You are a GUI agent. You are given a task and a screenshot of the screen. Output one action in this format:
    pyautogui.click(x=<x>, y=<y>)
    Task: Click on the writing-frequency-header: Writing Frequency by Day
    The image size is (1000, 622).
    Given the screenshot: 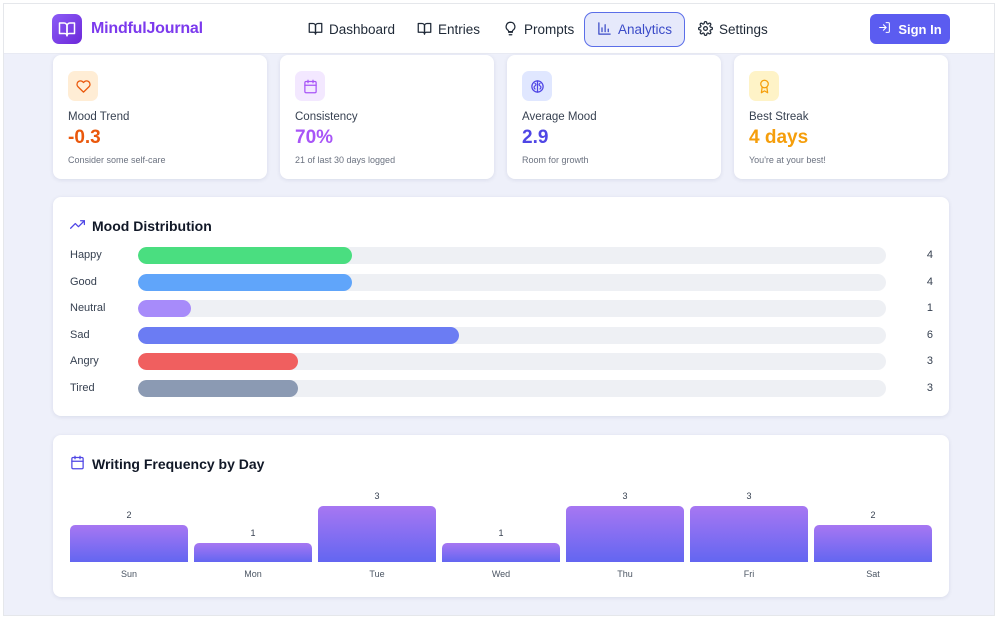 What is the action you would take?
    pyautogui.click(x=167, y=464)
    